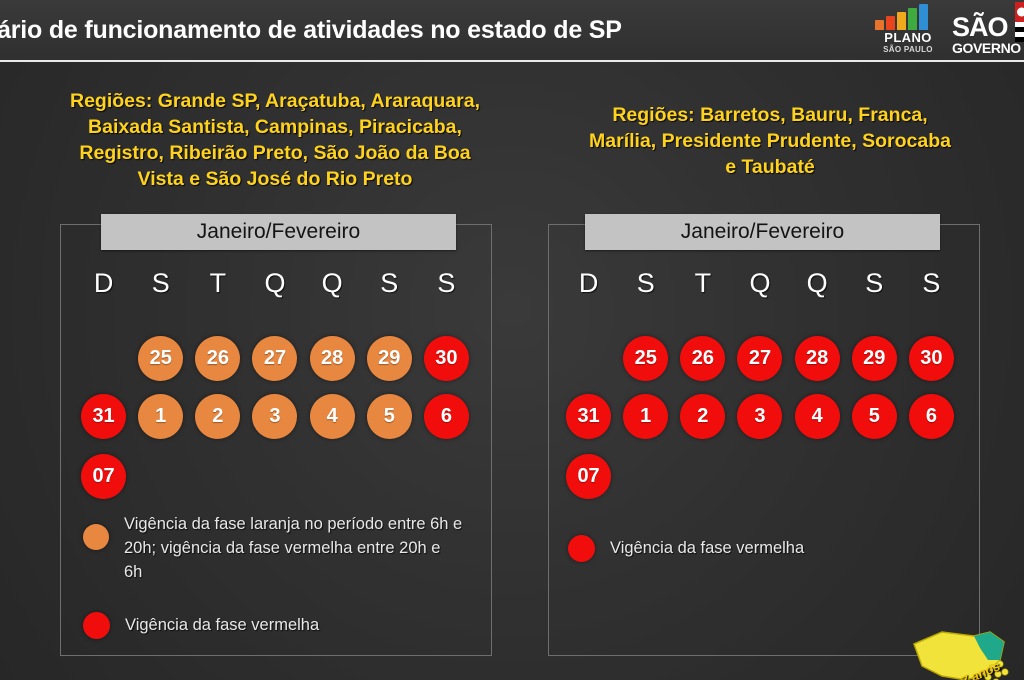 The width and height of the screenshot is (1024, 680). What do you see at coordinates (96, 625) in the screenshot?
I see `legend-swatch-red` at bounding box center [96, 625].